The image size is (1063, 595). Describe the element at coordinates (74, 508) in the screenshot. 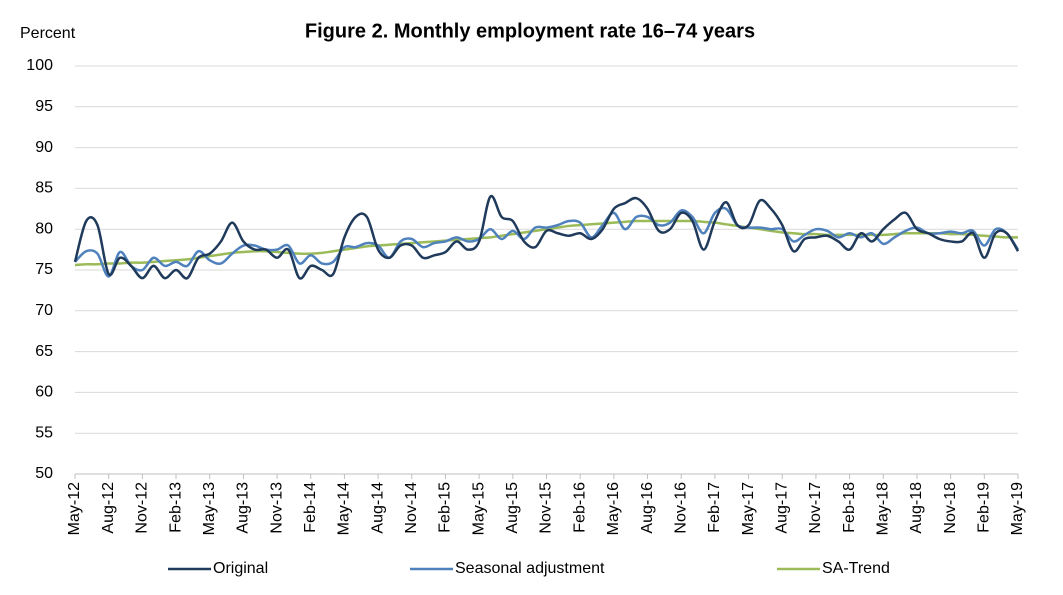

I see `x-tick-label: May-12` at that location.